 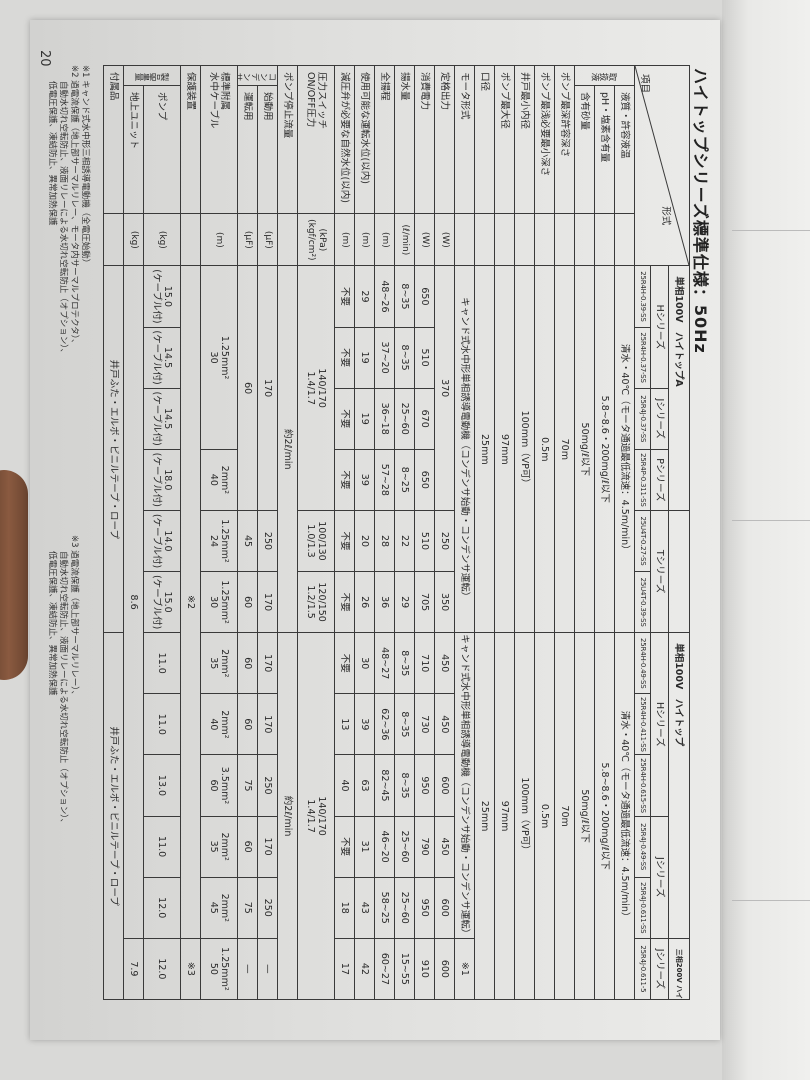 I want to click on row-label: 圧力スイッチ ON/OFF圧力, so click(x=316, y=139).